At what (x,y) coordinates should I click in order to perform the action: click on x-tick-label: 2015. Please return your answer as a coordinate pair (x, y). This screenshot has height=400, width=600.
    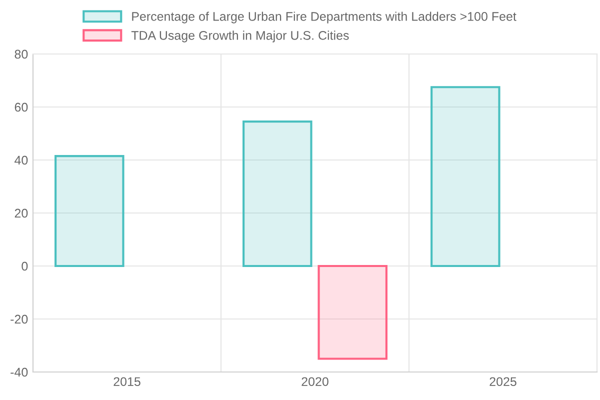
    Looking at the image, I should click on (127, 381).